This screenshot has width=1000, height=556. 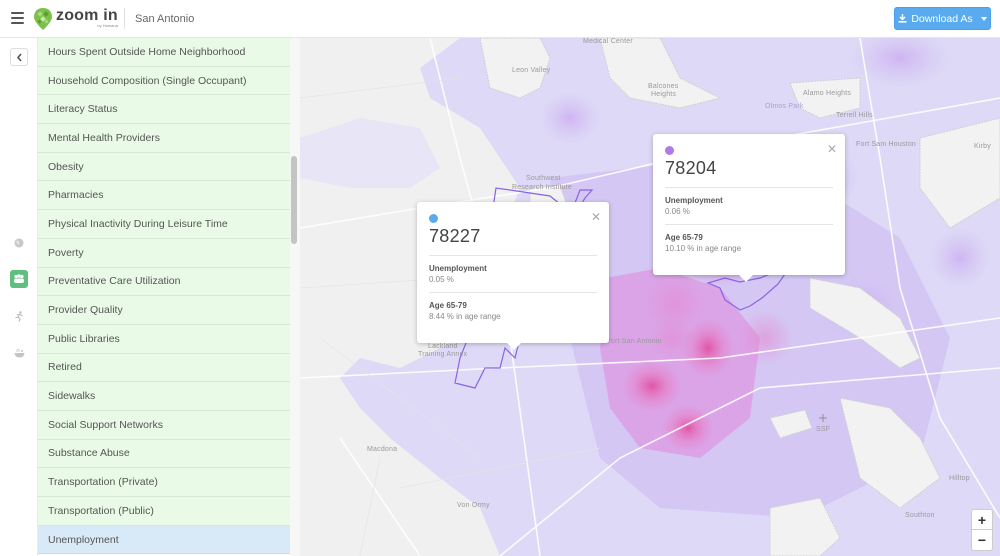 I want to click on map-label: Training Annex, so click(x=443, y=354).